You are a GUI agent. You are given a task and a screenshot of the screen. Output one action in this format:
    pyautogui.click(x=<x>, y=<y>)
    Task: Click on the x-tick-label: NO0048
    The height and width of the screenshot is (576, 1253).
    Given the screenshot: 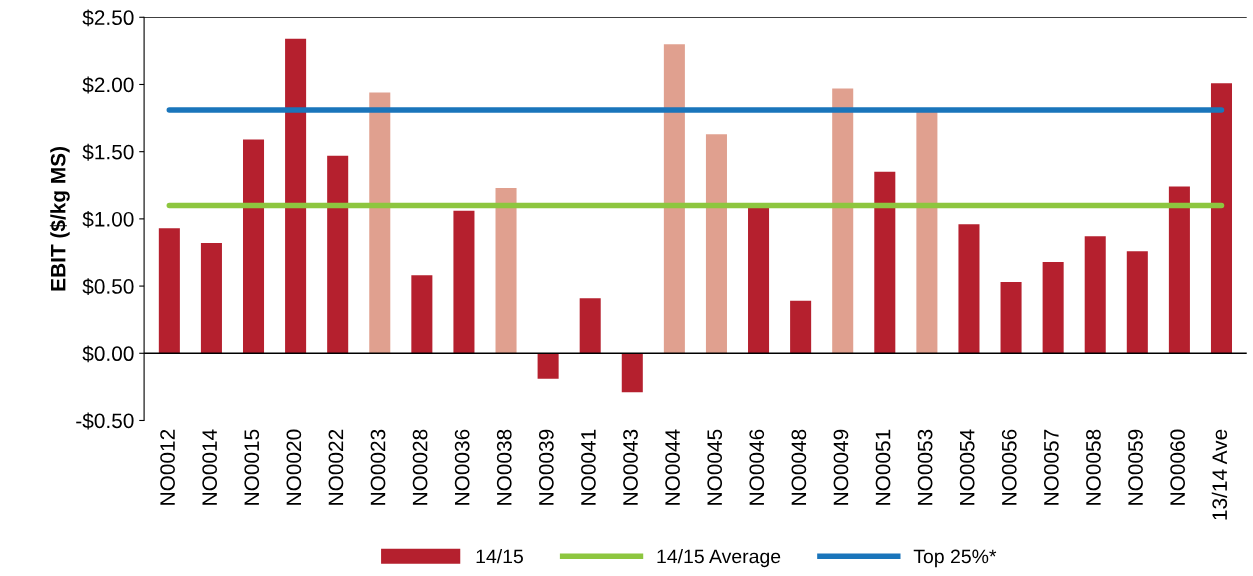 What is the action you would take?
    pyautogui.click(x=799, y=467)
    